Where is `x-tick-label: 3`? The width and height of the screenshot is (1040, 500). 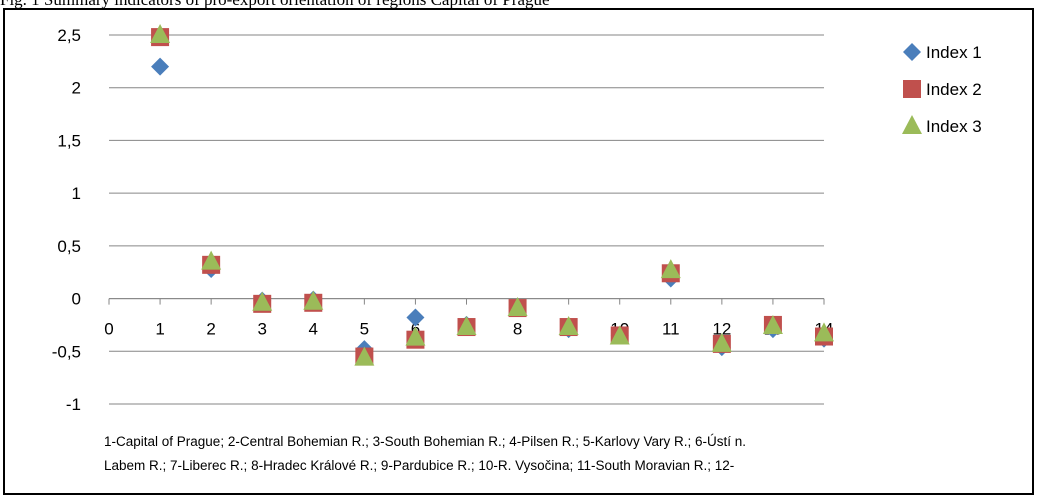
x-tick-label: 3 is located at coordinates (261, 329).